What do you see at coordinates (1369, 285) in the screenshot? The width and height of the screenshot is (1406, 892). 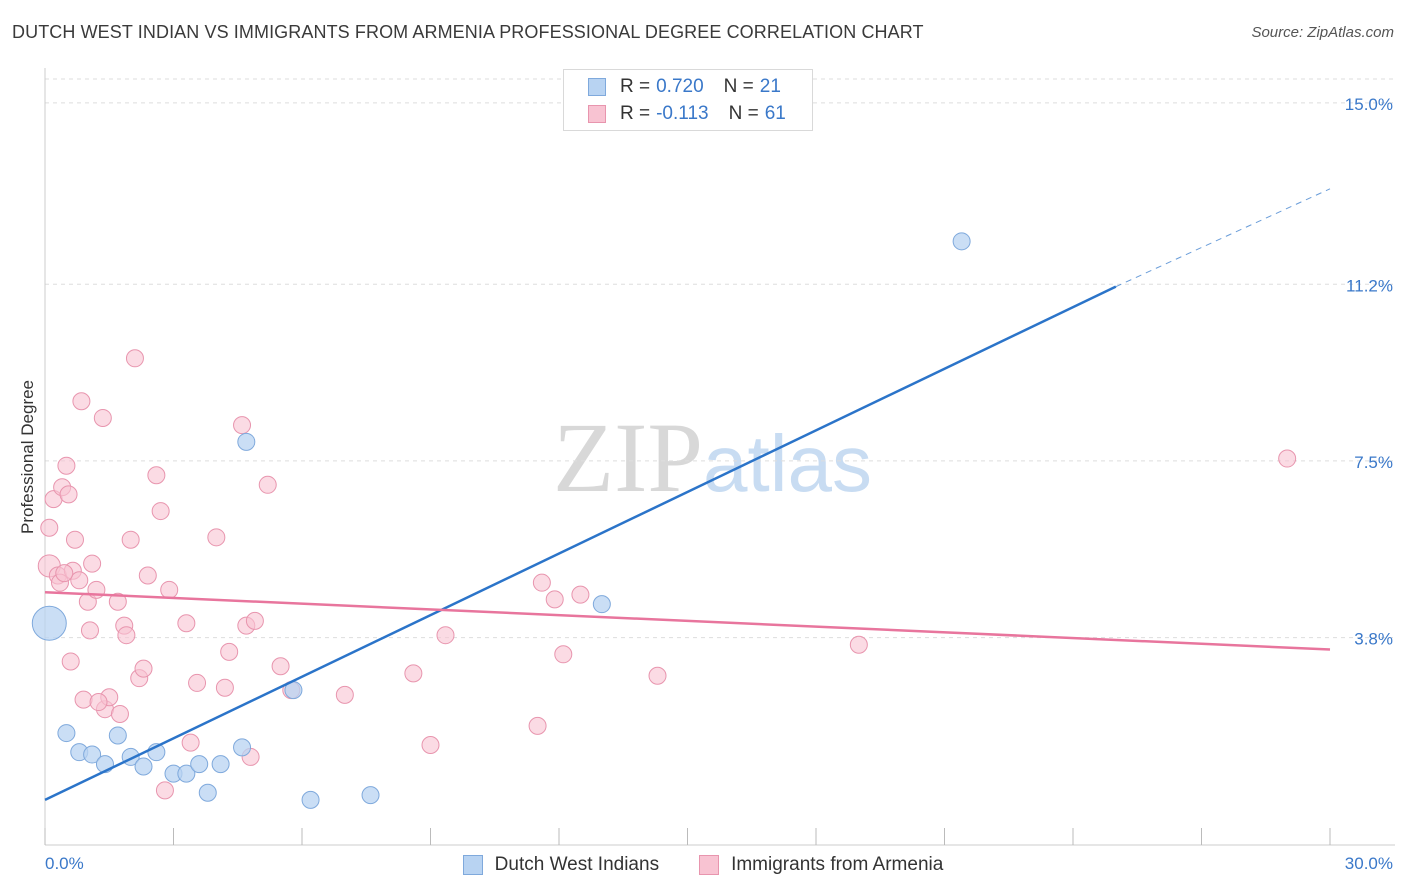 I see `y-tick-label: 11.2%` at bounding box center [1369, 285].